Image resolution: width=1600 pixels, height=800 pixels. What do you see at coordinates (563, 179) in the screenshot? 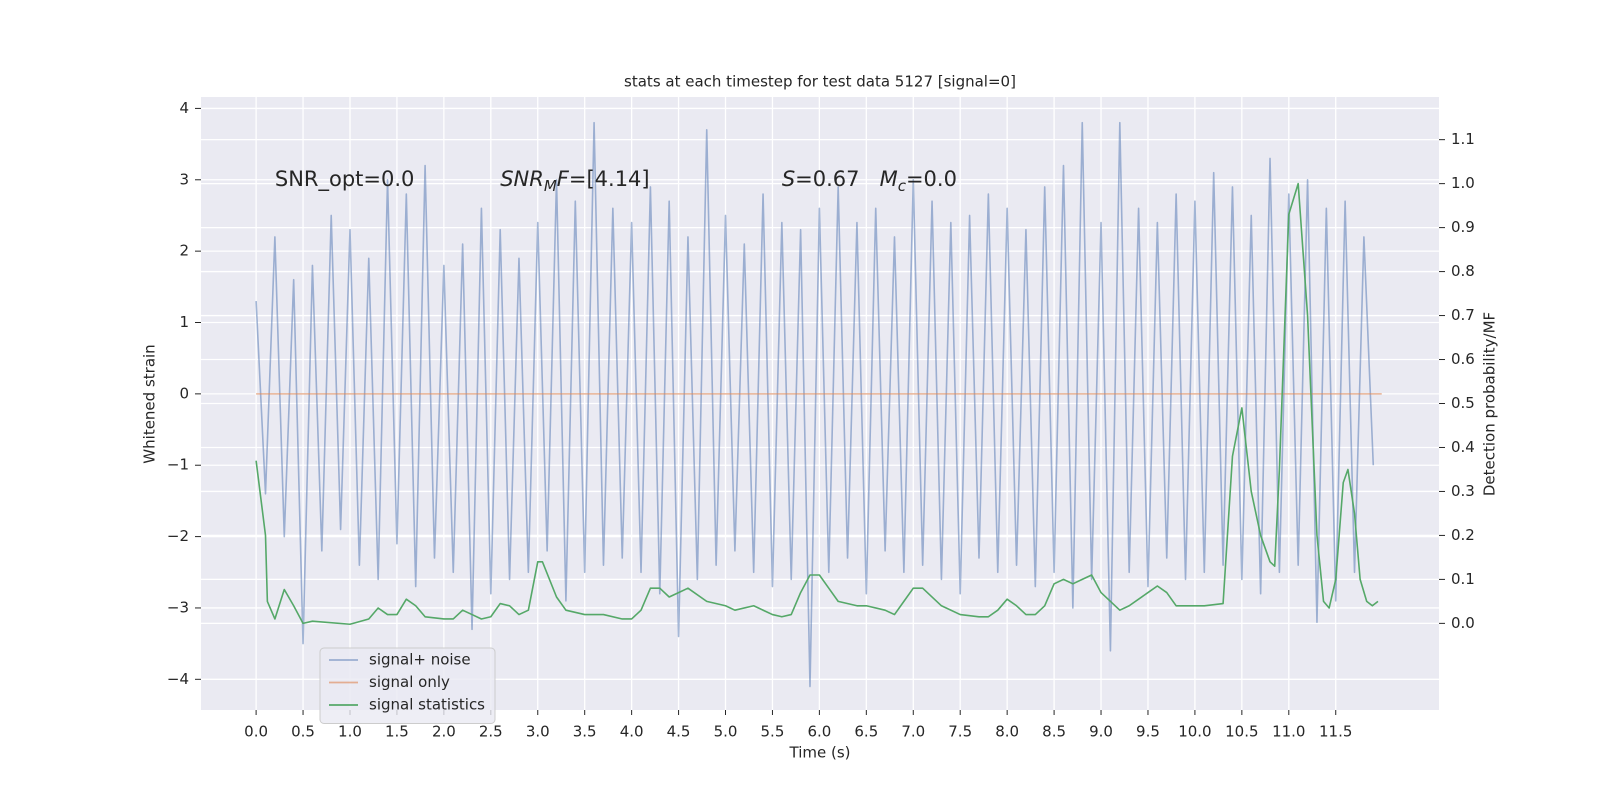
I see `annotation-part: F` at bounding box center [563, 179].